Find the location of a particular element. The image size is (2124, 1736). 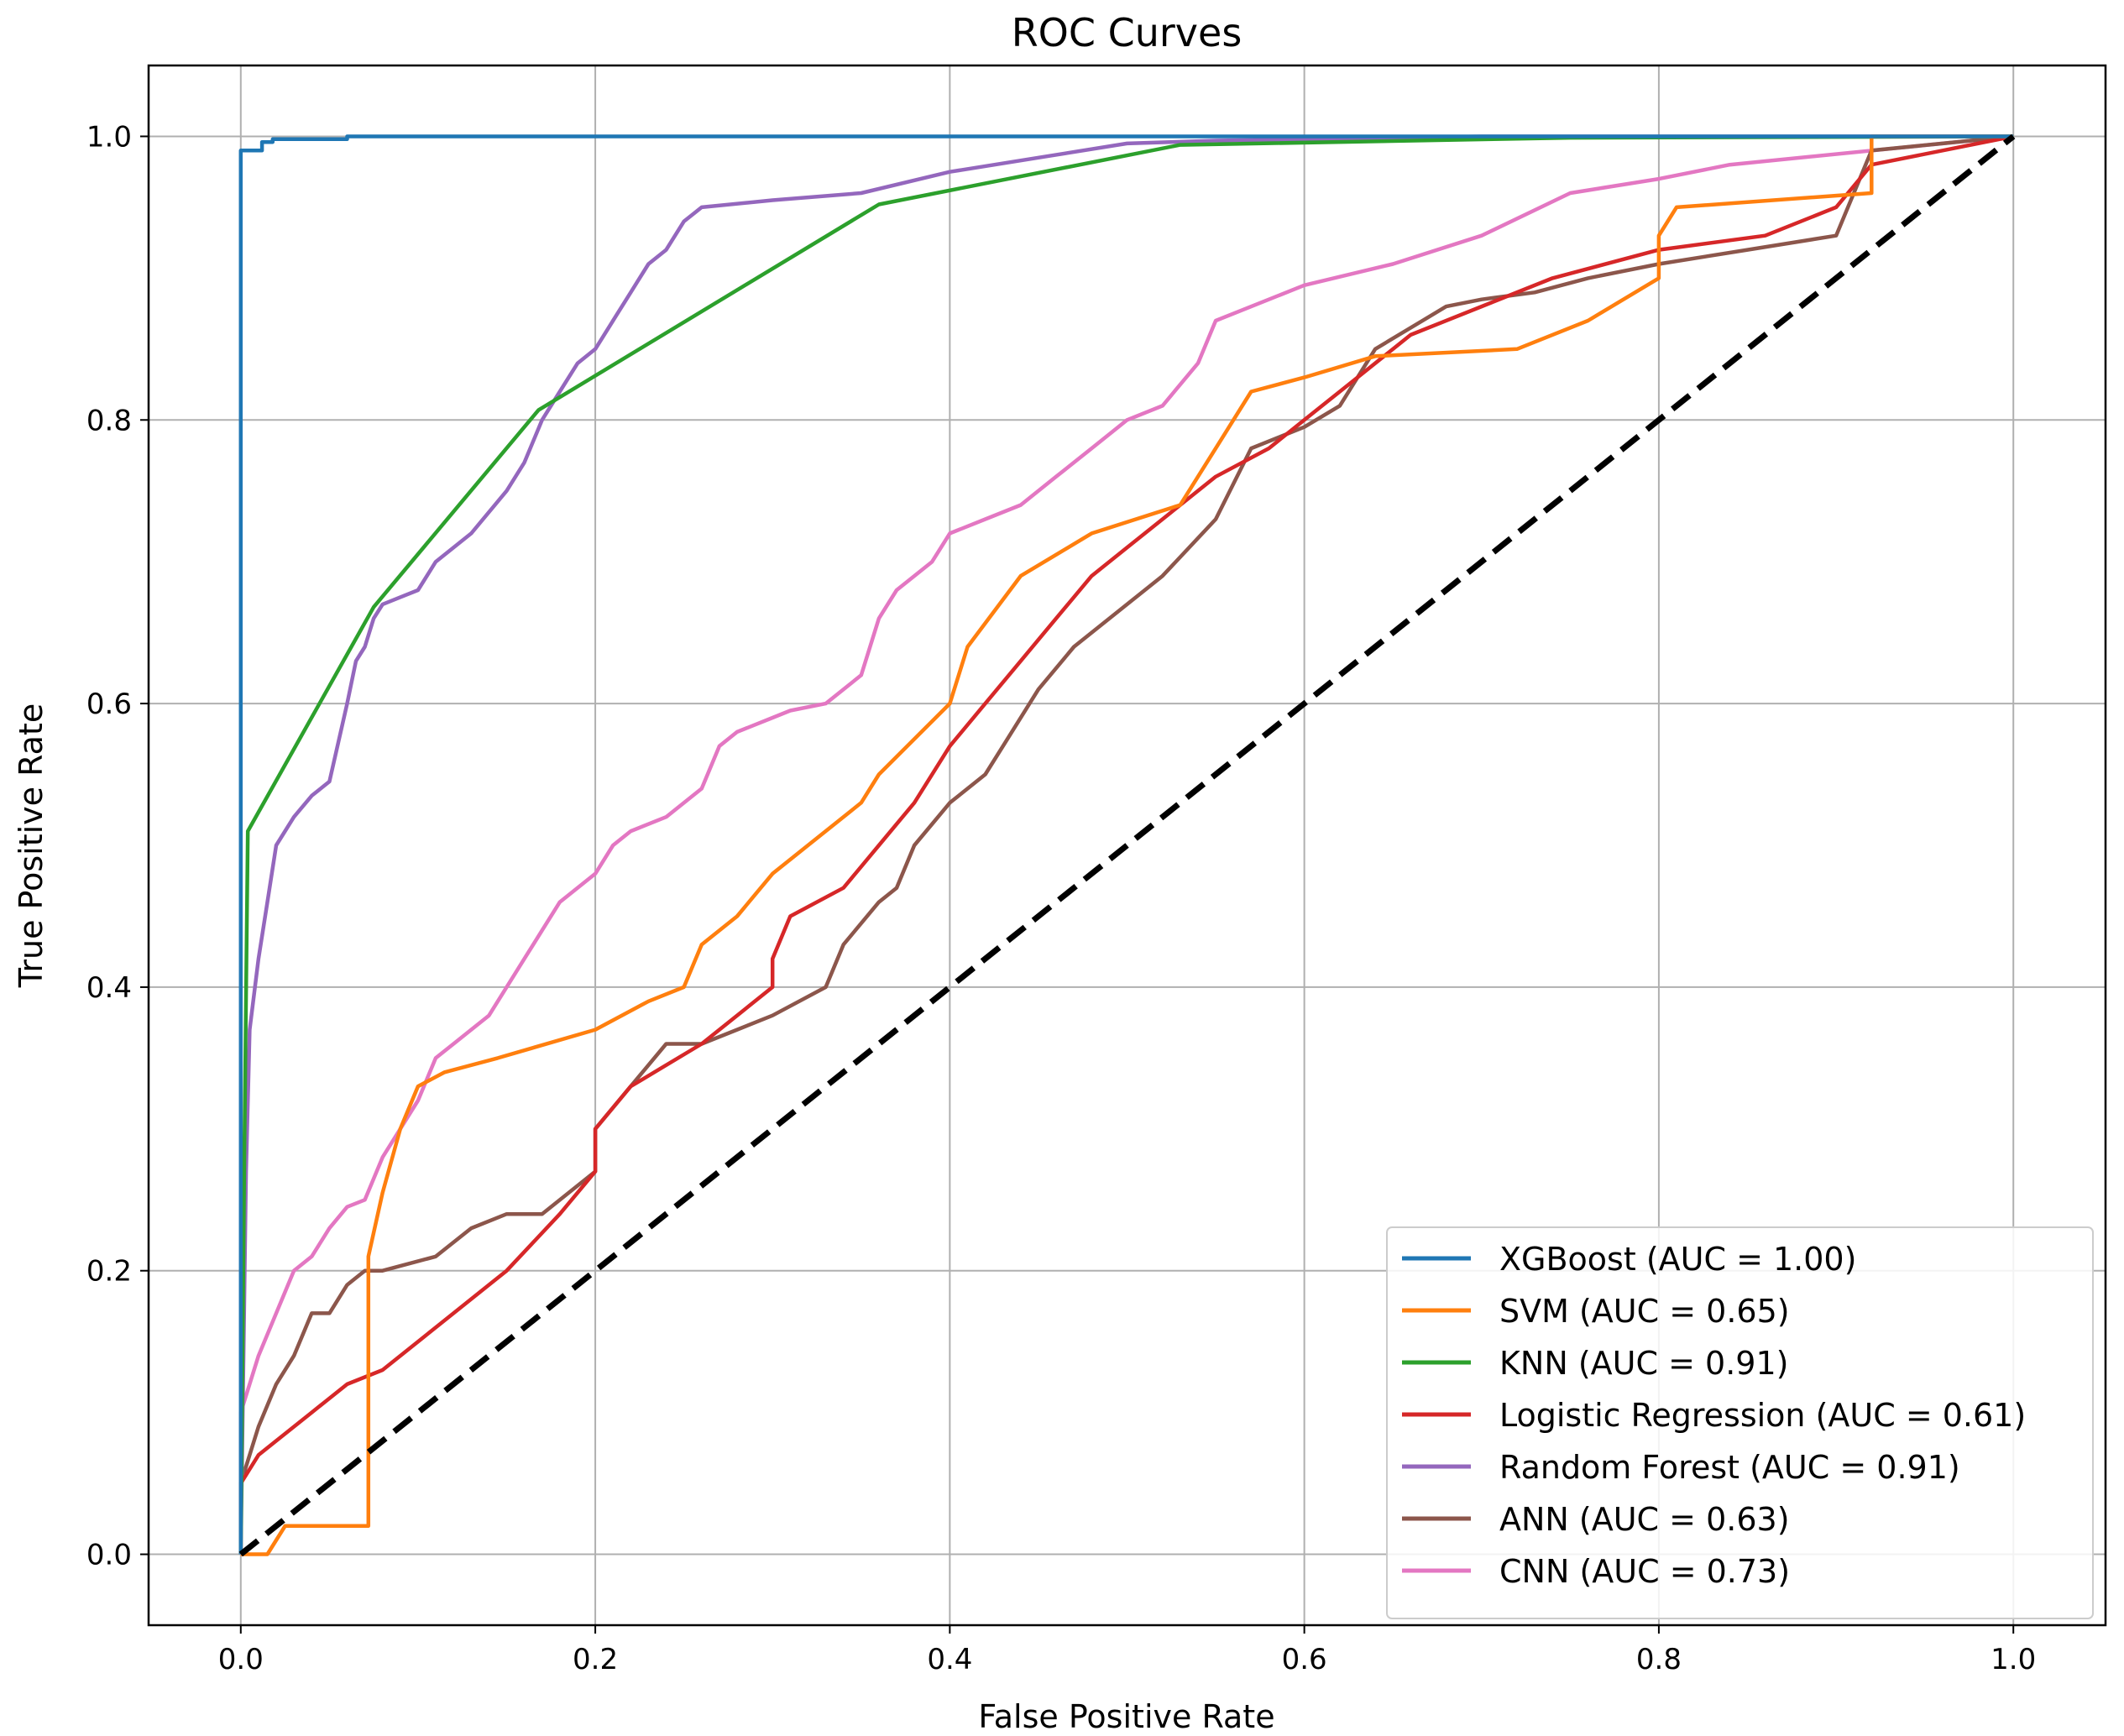

x-tick-label: 0.0 is located at coordinates (241, 1659).